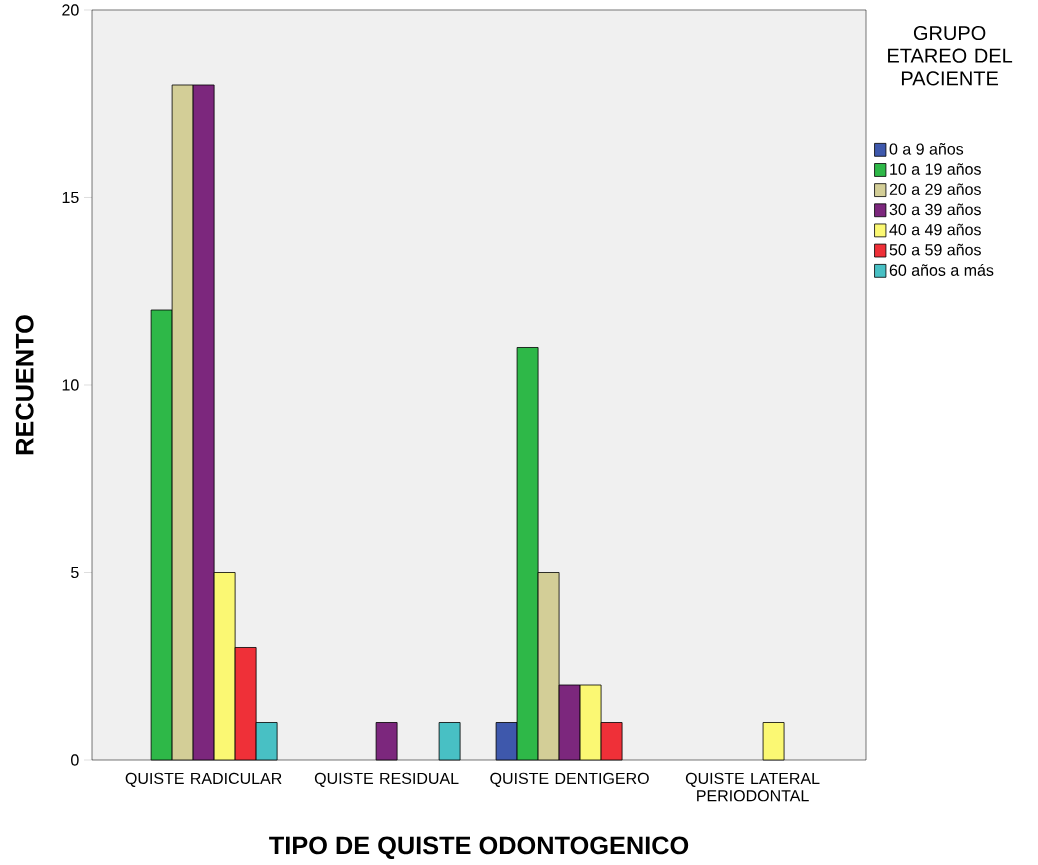 This screenshot has width=1038, height=865. What do you see at coordinates (941, 269) in the screenshot?
I see `legend-label: 60 años a más` at bounding box center [941, 269].